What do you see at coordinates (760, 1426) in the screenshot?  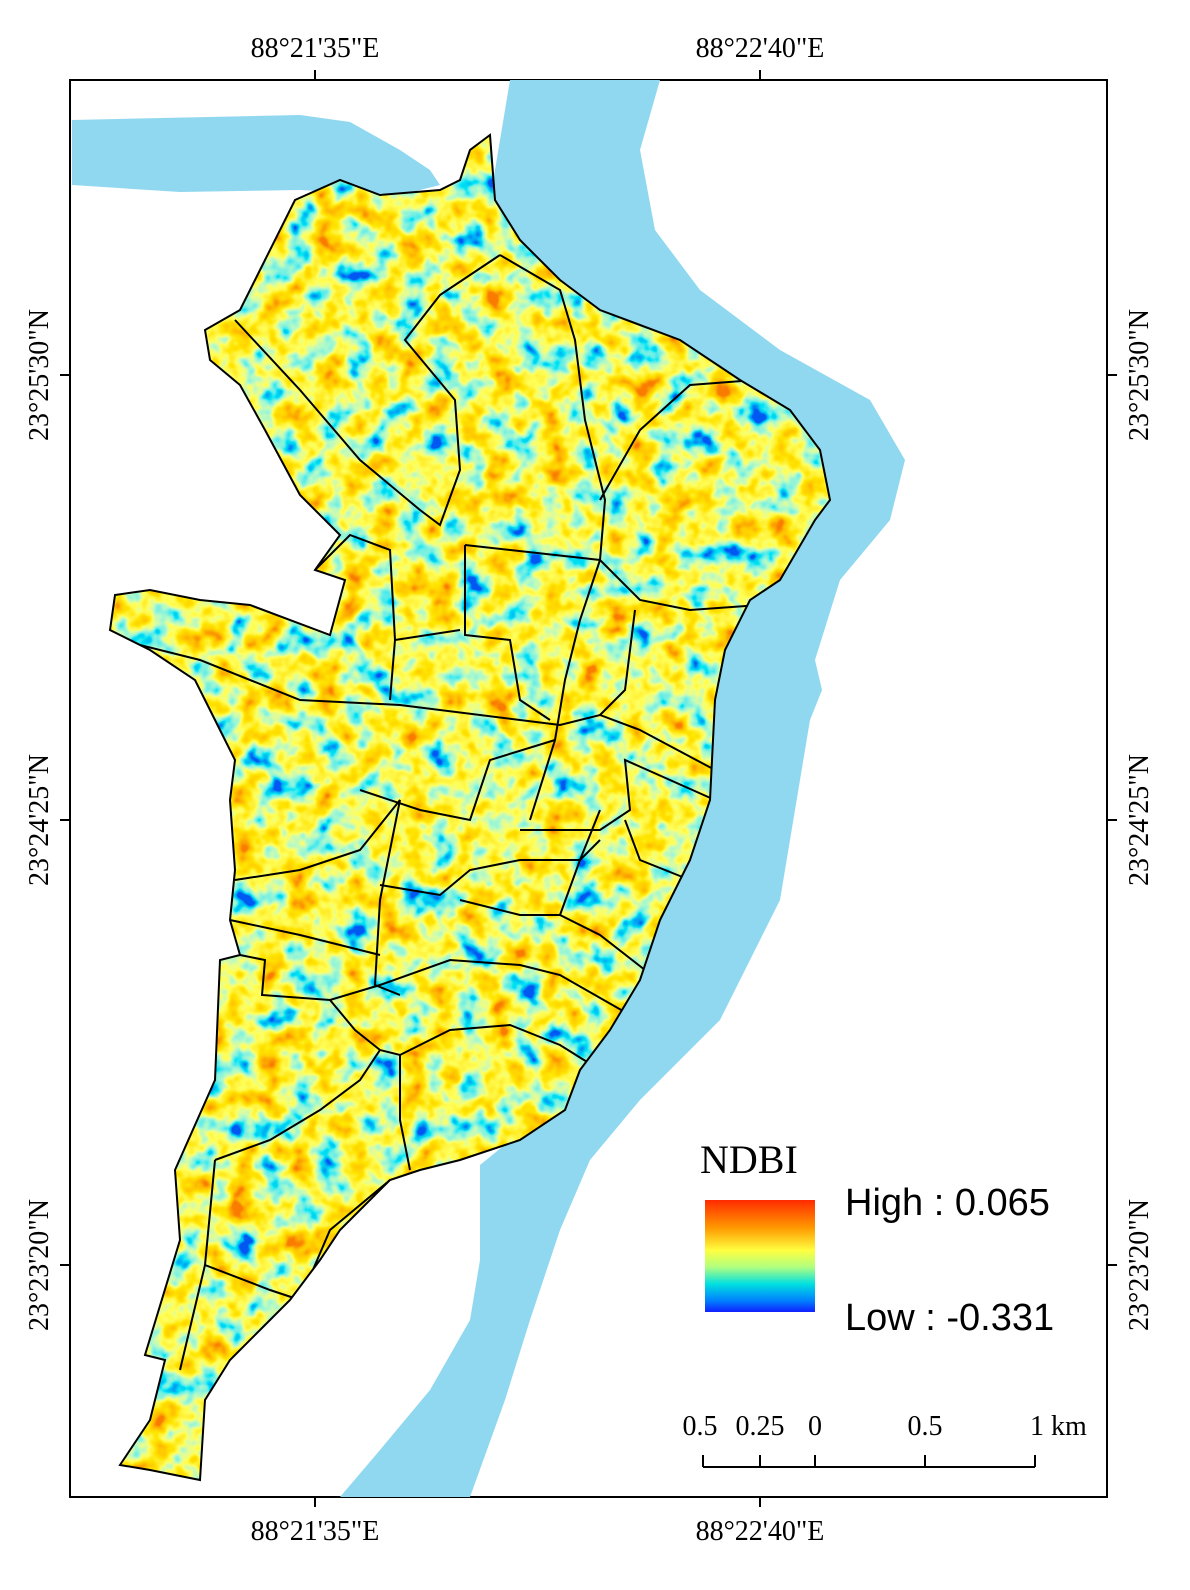 I see `scale-label: 0.25` at bounding box center [760, 1426].